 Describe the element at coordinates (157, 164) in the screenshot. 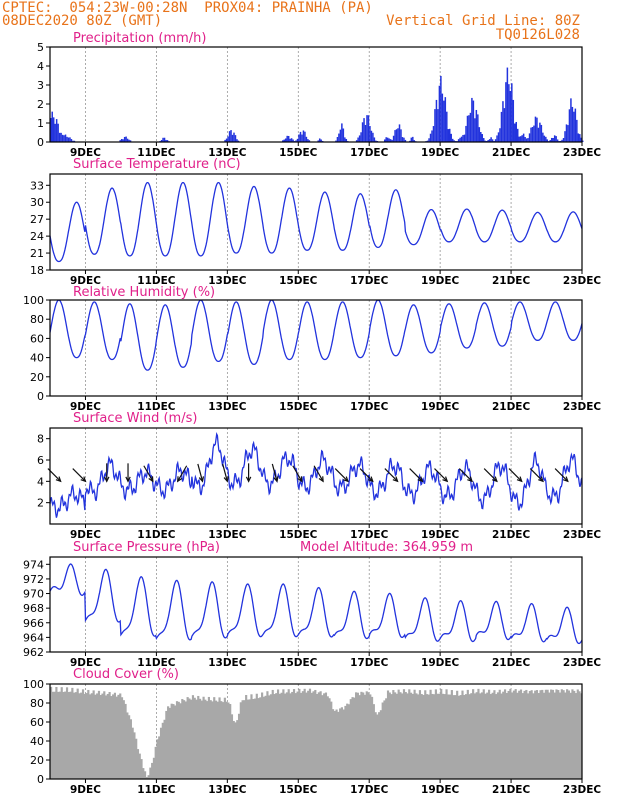

I see `temp-title: Surface Temperature (nC)` at that location.